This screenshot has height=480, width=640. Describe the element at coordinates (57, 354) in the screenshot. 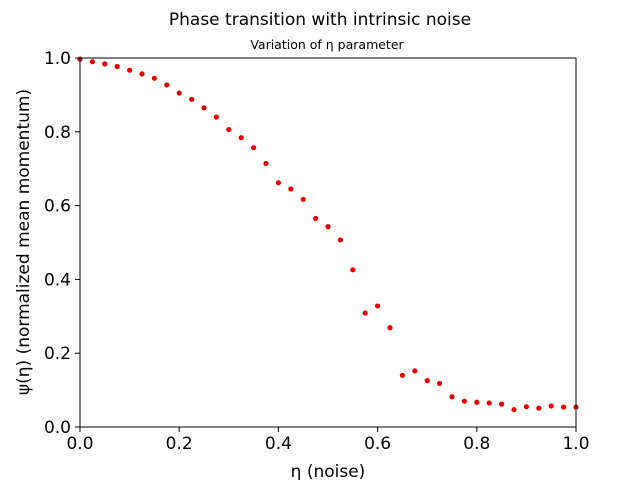

I see `y-tick-label: 0.2` at that location.